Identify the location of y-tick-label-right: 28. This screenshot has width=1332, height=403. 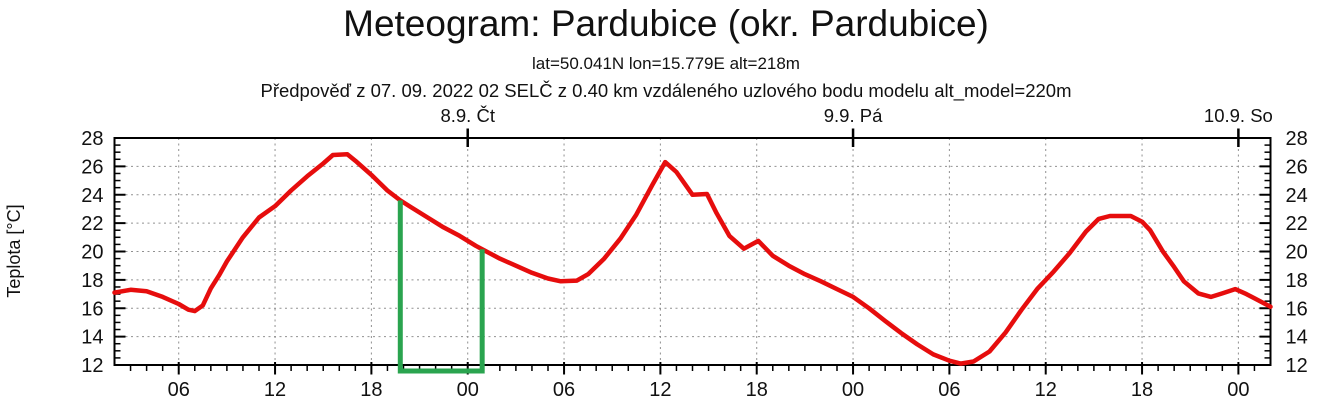
(1297, 139).